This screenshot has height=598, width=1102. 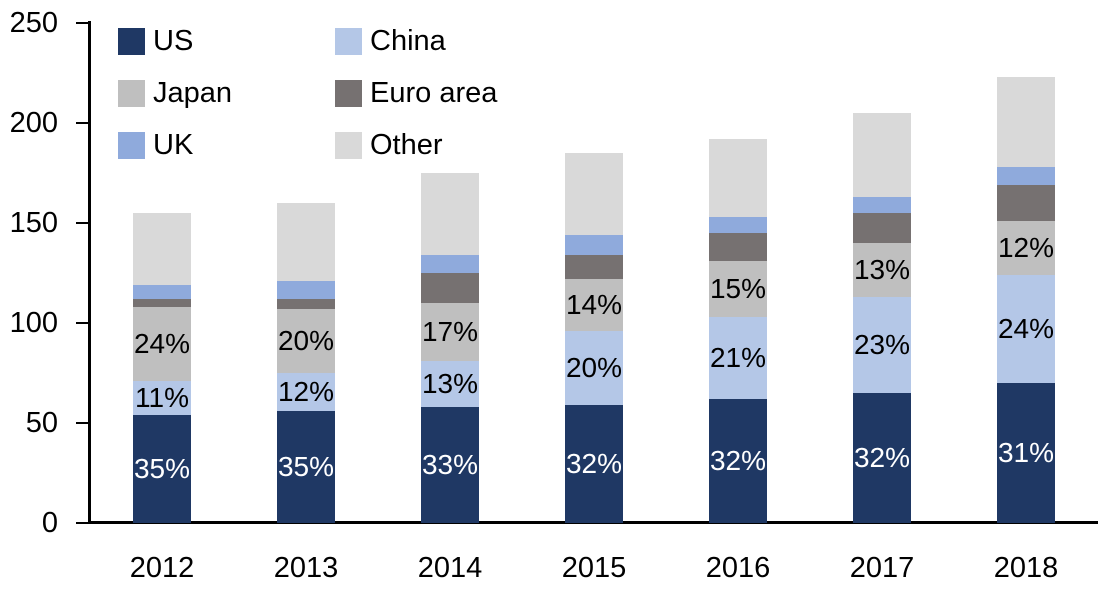 I want to click on bar-segment-china-2016, so click(x=738, y=358).